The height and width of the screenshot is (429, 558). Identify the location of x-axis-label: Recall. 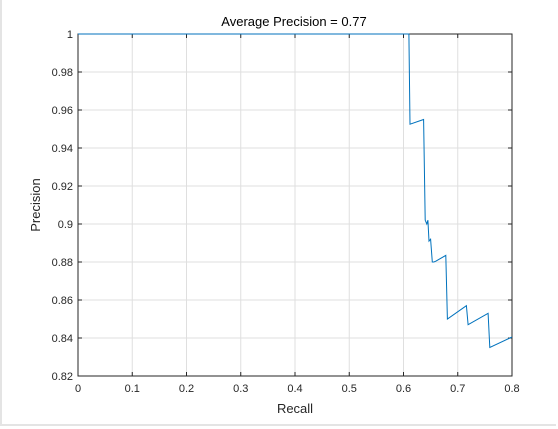
(295, 408).